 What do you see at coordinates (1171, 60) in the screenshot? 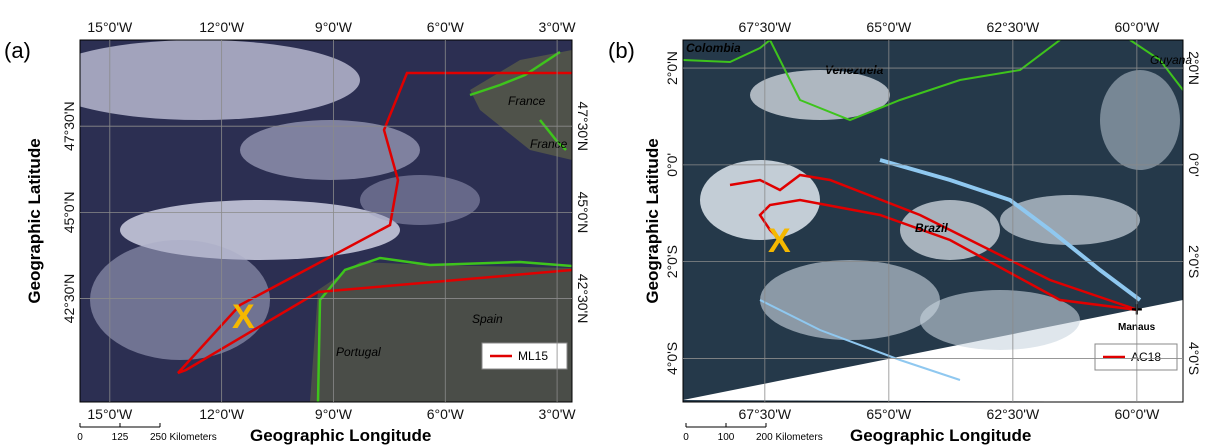
I see `place-label: Guyana` at bounding box center [1171, 60].